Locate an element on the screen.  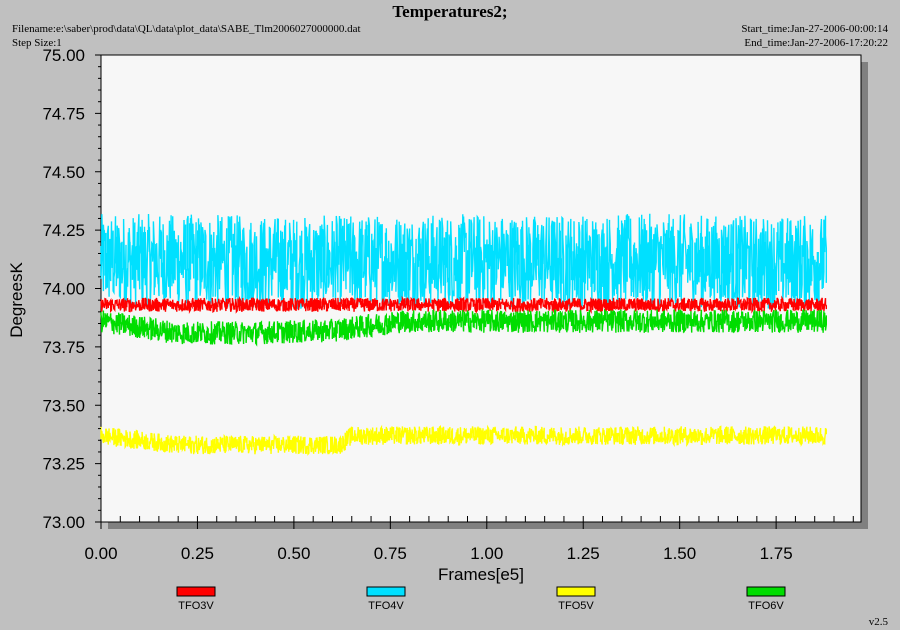
legend-swatch-tfo3v is located at coordinates (196, 591).